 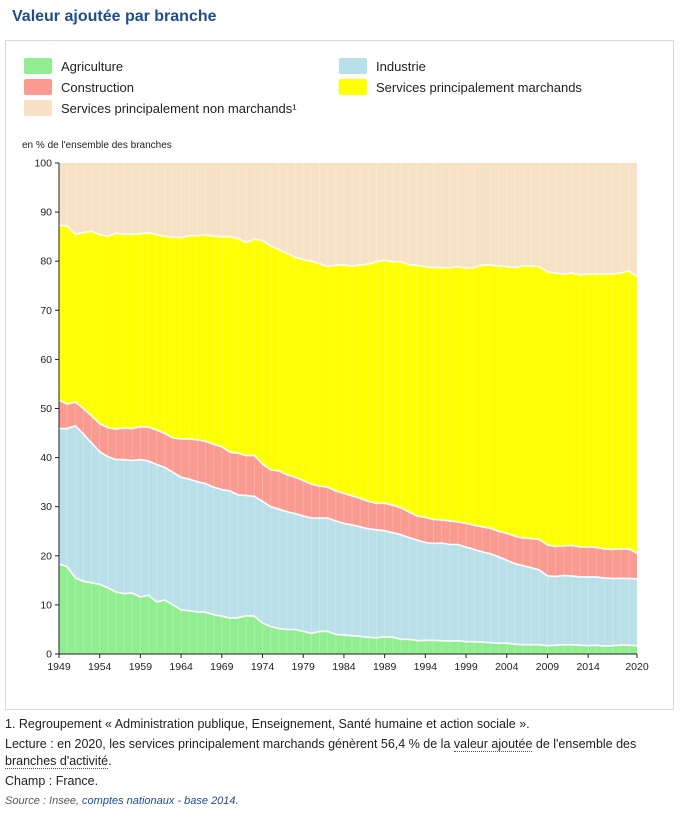 I want to click on y-tick-label: 90, so click(x=46, y=213).